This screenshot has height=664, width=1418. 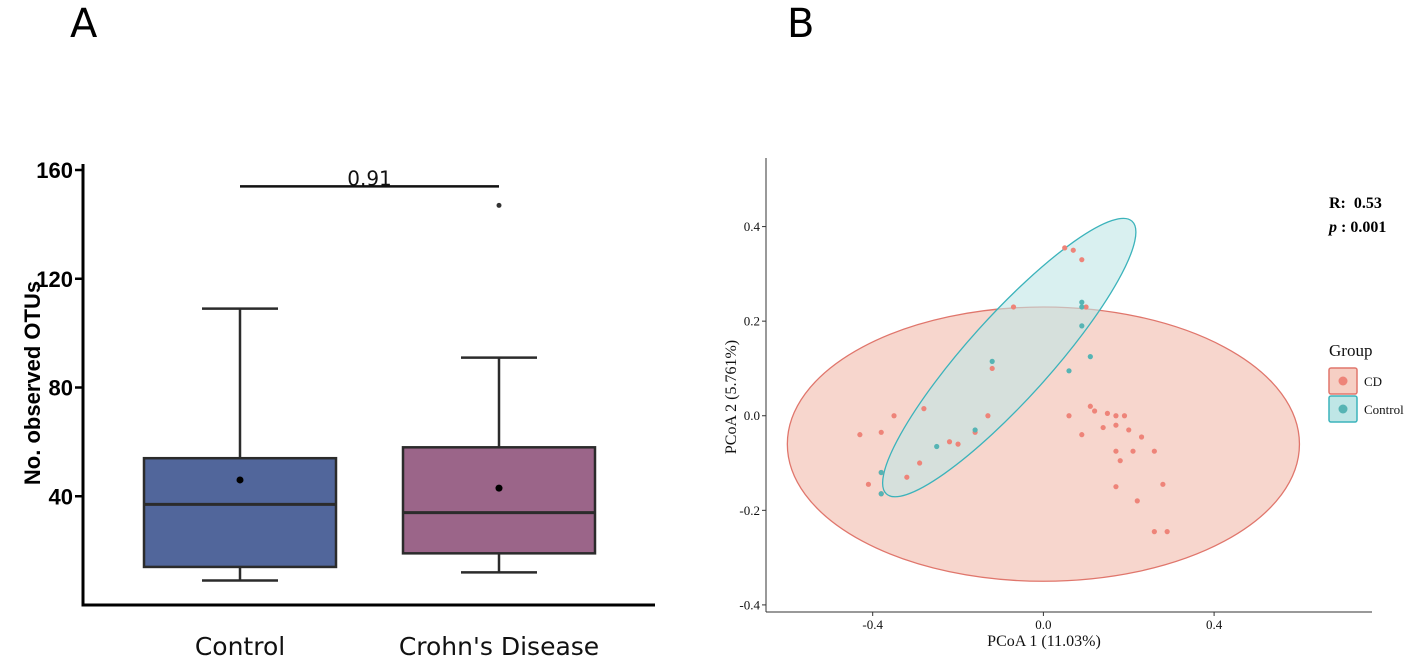 I want to click on y-tick-label: 80, so click(x=61, y=388).